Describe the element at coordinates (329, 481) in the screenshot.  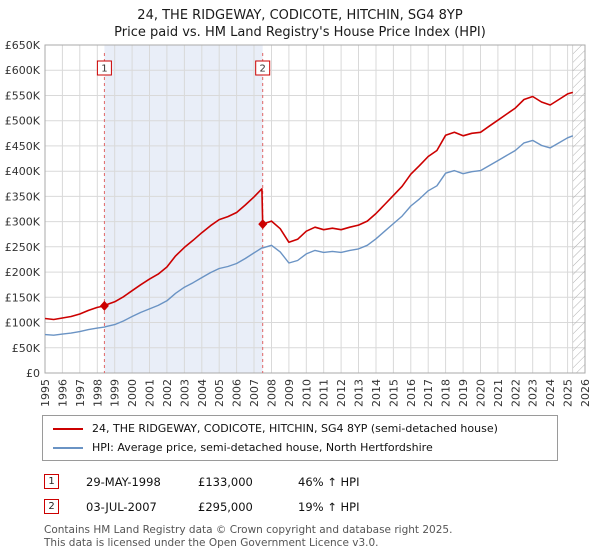
I see `sale-hpi-delta: 46% ↑ HPI` at that location.